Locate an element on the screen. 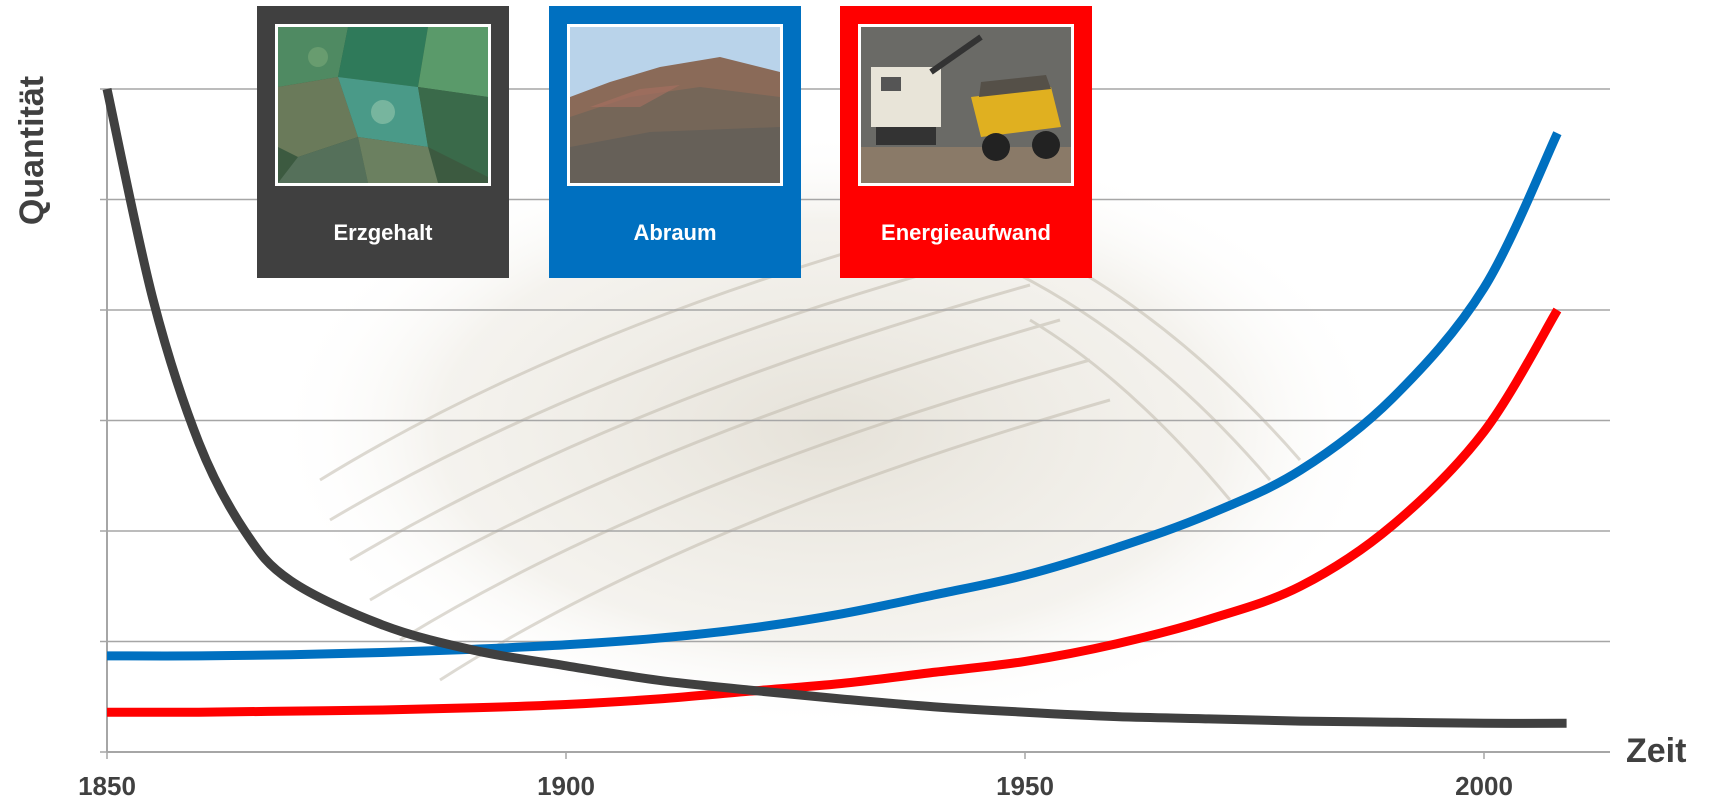 This screenshot has height=798, width=1717. x-tick-labels: 1850 1900 1950 2000 is located at coordinates (795, 784).